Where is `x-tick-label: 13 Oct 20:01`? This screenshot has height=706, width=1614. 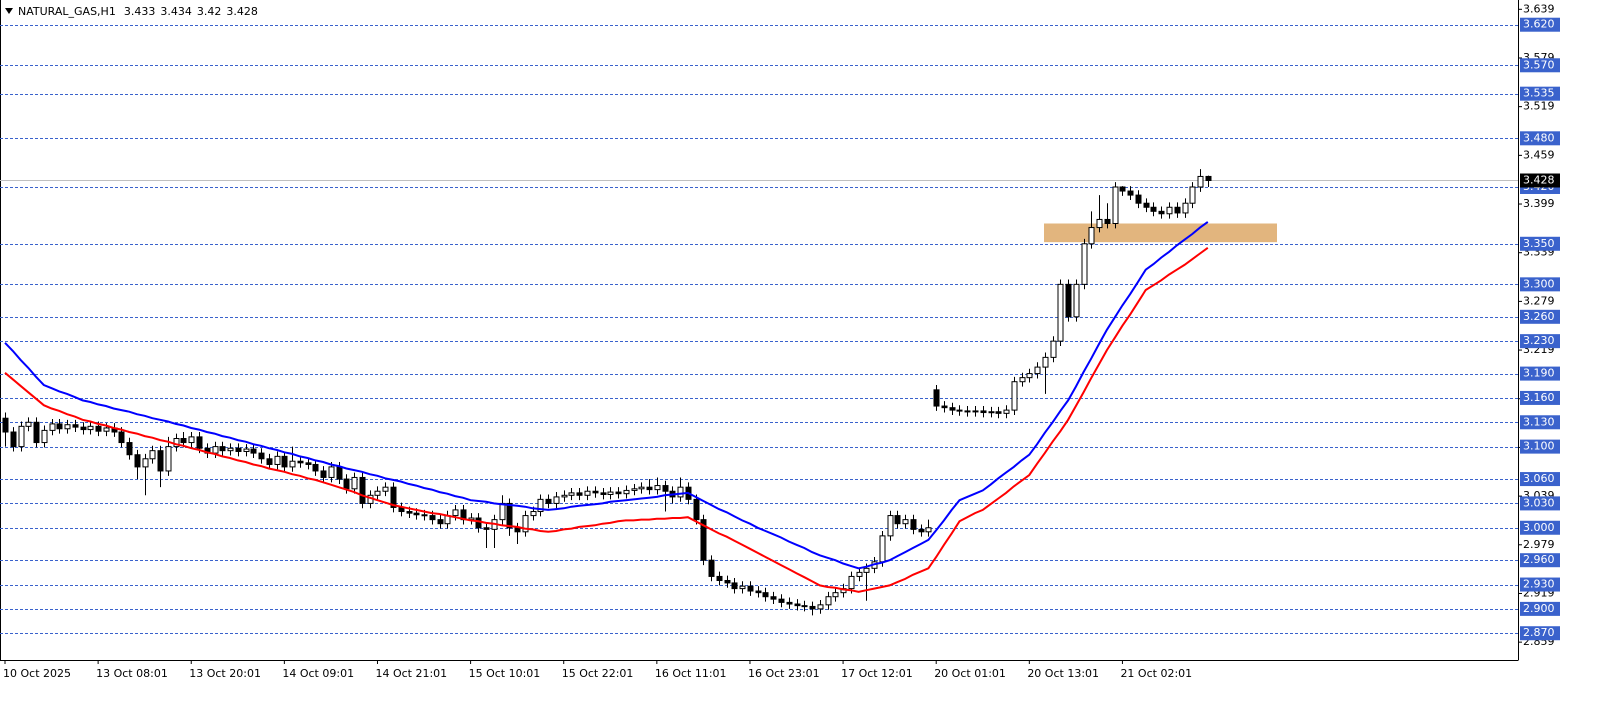 x-tick-label: 13 Oct 20:01 is located at coordinates (225, 673).